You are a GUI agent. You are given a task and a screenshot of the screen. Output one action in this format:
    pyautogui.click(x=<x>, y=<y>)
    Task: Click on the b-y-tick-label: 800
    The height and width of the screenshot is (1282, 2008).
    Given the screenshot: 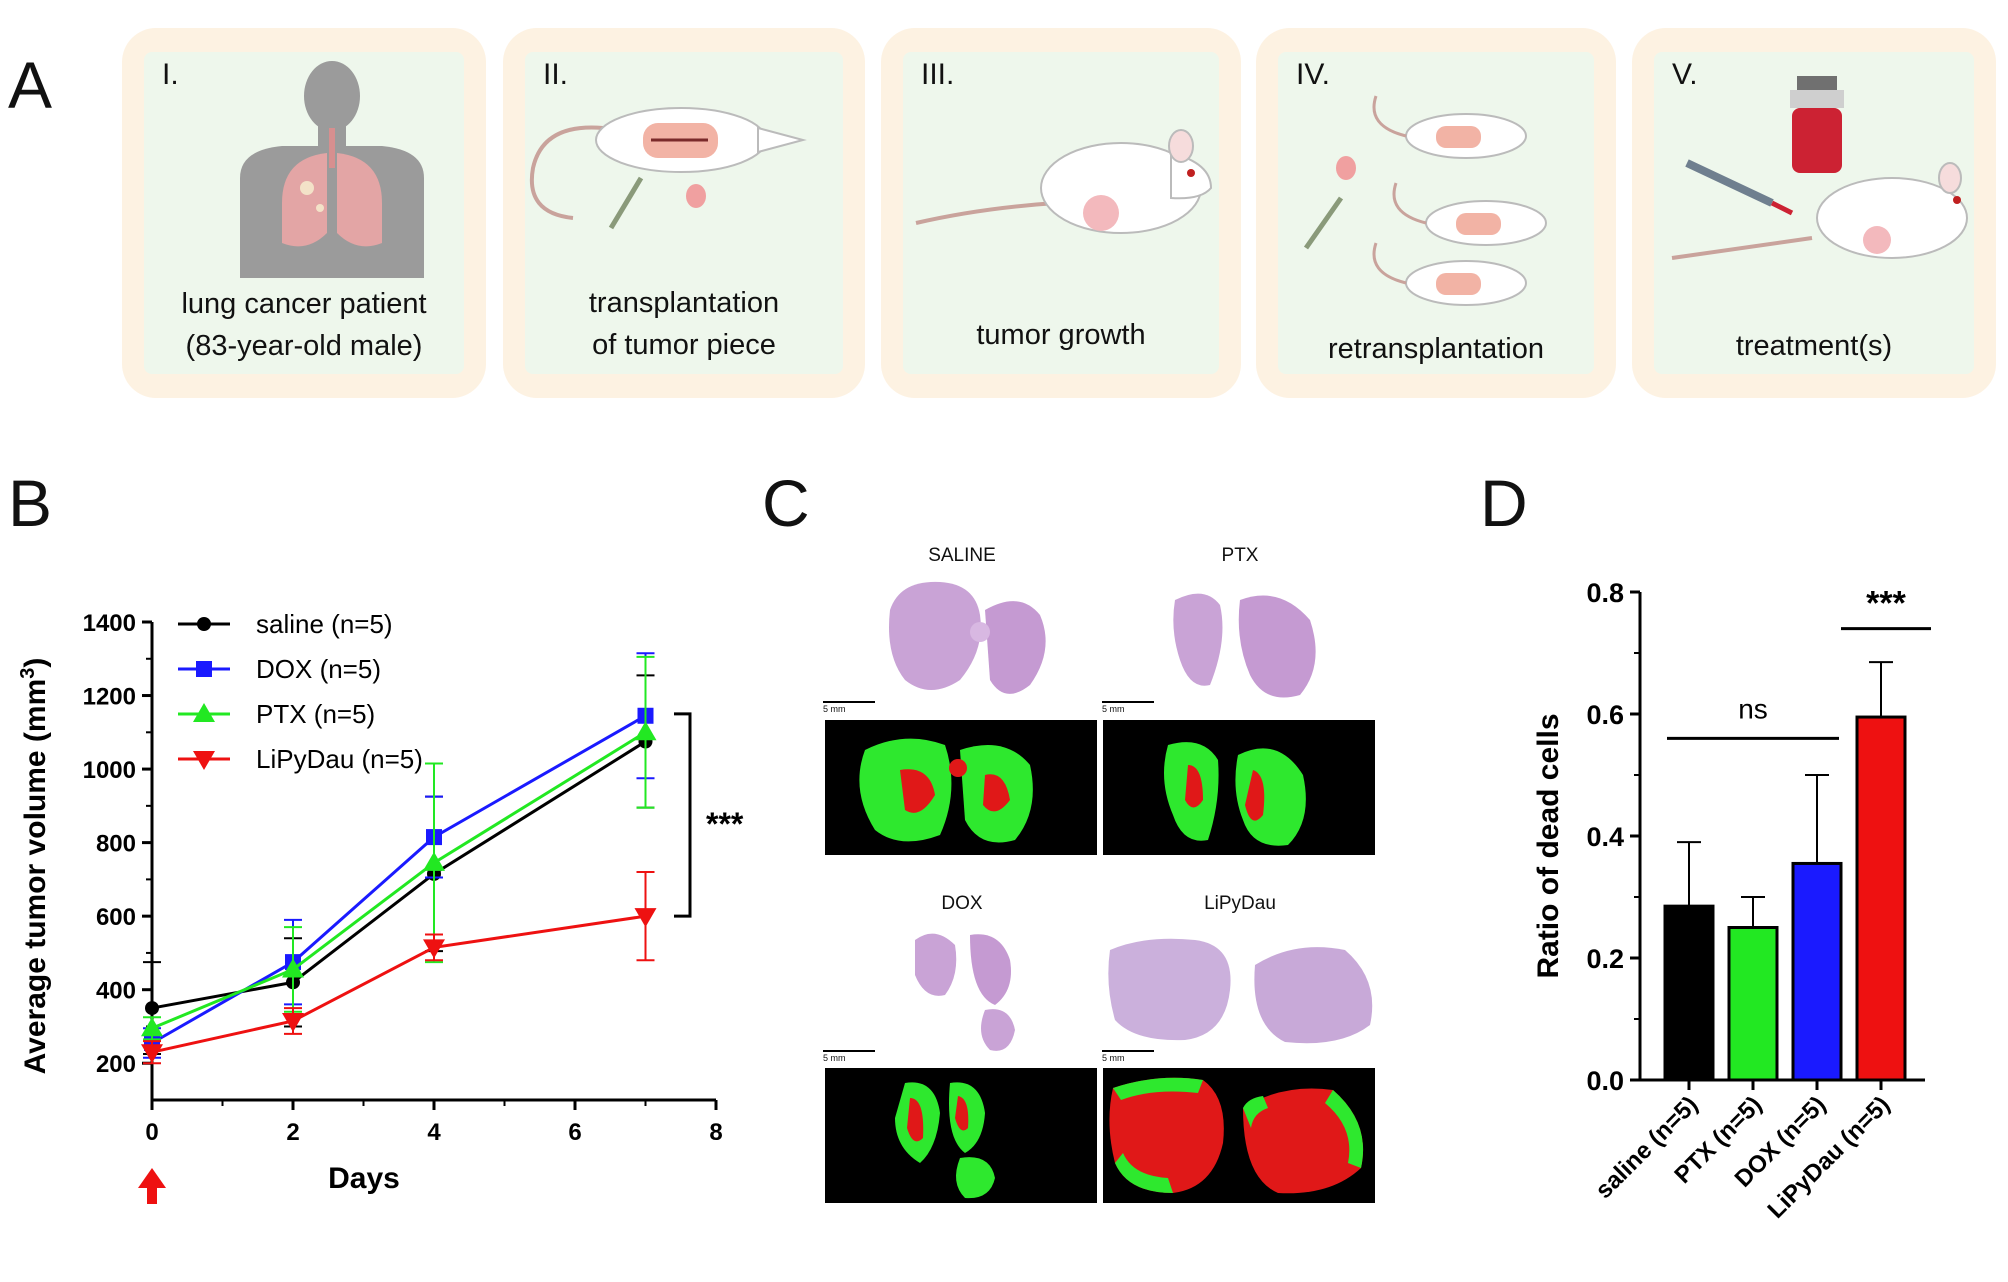 What is the action you would take?
    pyautogui.click(x=116, y=844)
    